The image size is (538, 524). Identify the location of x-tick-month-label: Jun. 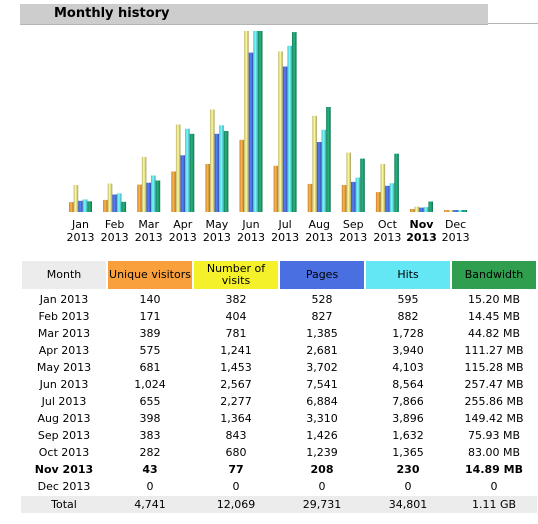
(250, 224).